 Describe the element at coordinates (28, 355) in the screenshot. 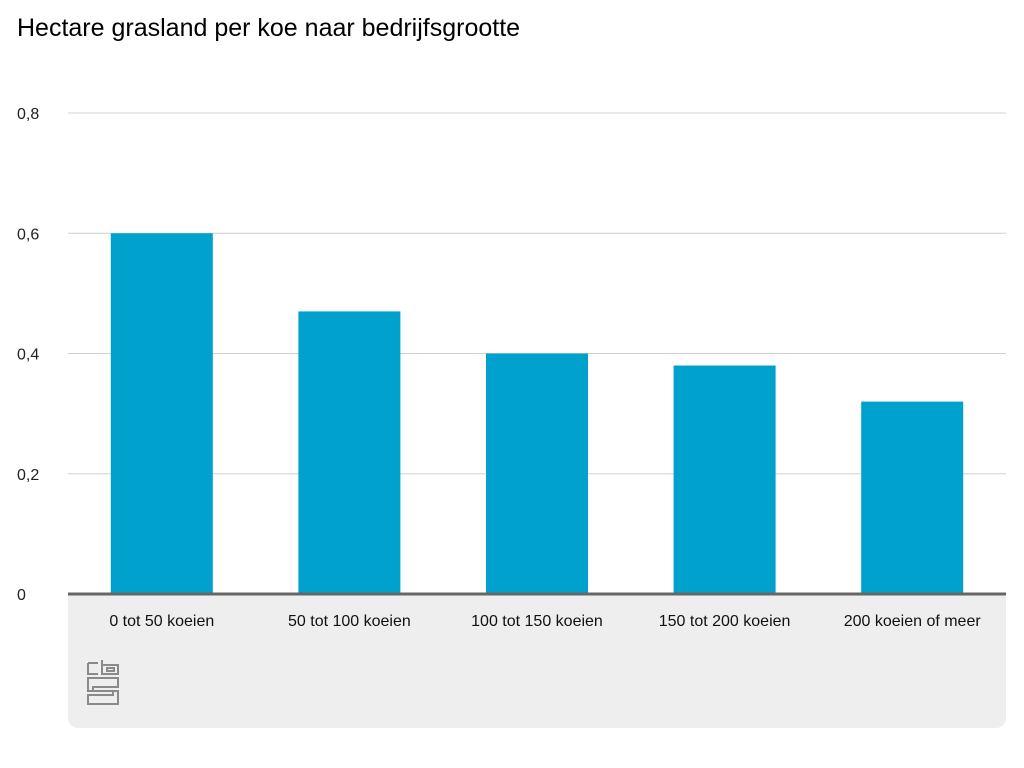

I see `y-tick-label: 0,4` at that location.